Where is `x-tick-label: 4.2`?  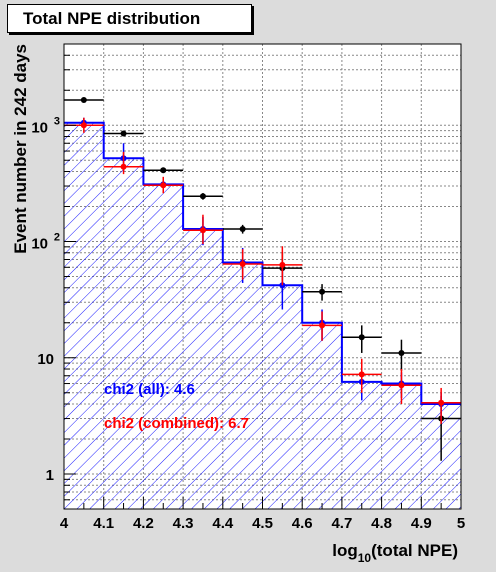 x-tick-label: 4.2 is located at coordinates (143, 523).